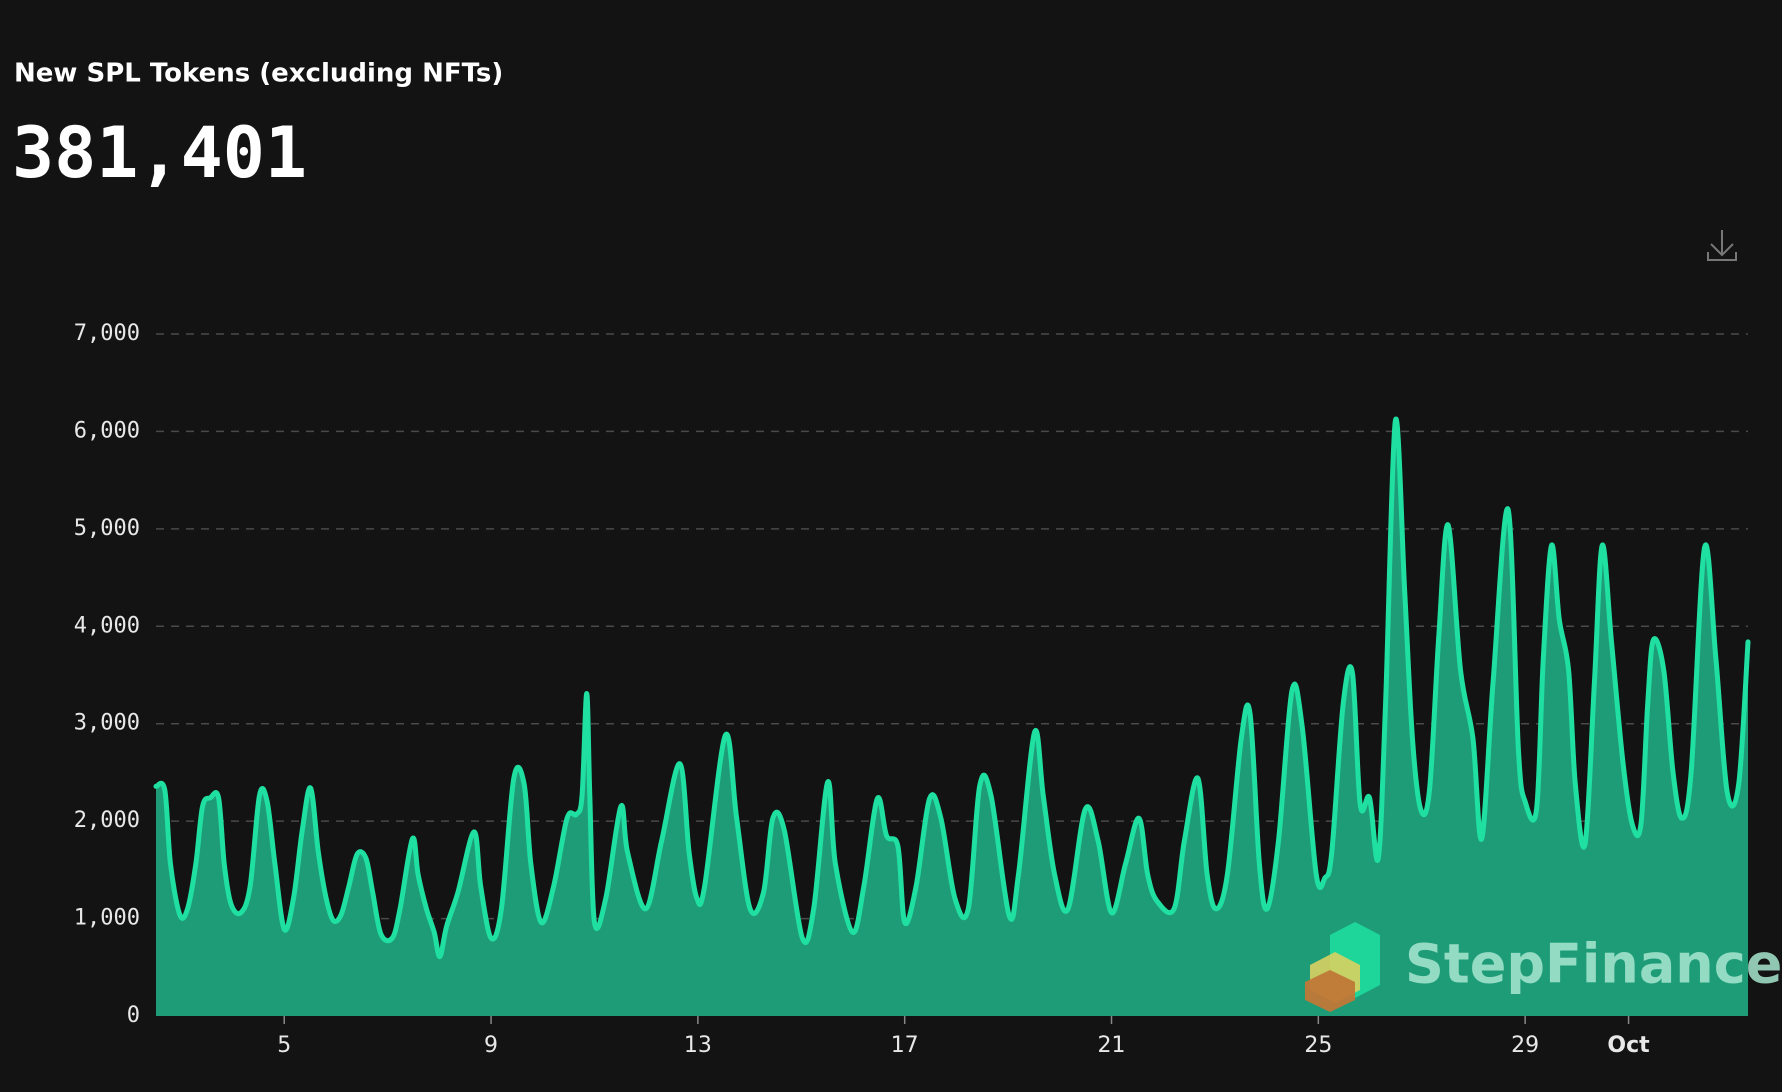 Image resolution: width=1782 pixels, height=1092 pixels. What do you see at coordinates (1525, 1045) in the screenshot?
I see `x-tick-label: 29` at bounding box center [1525, 1045].